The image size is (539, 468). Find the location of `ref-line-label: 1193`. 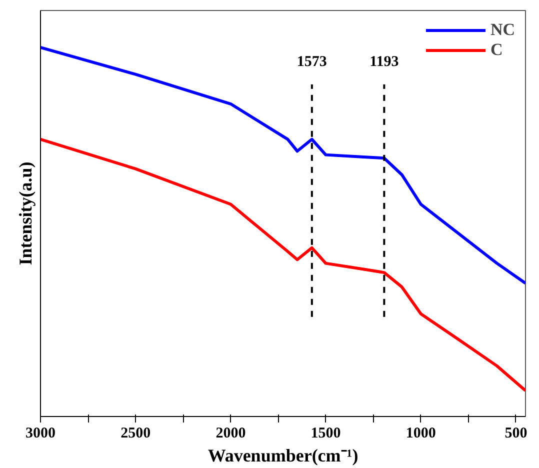

ref-line-label: 1193 is located at coordinates (384, 62).